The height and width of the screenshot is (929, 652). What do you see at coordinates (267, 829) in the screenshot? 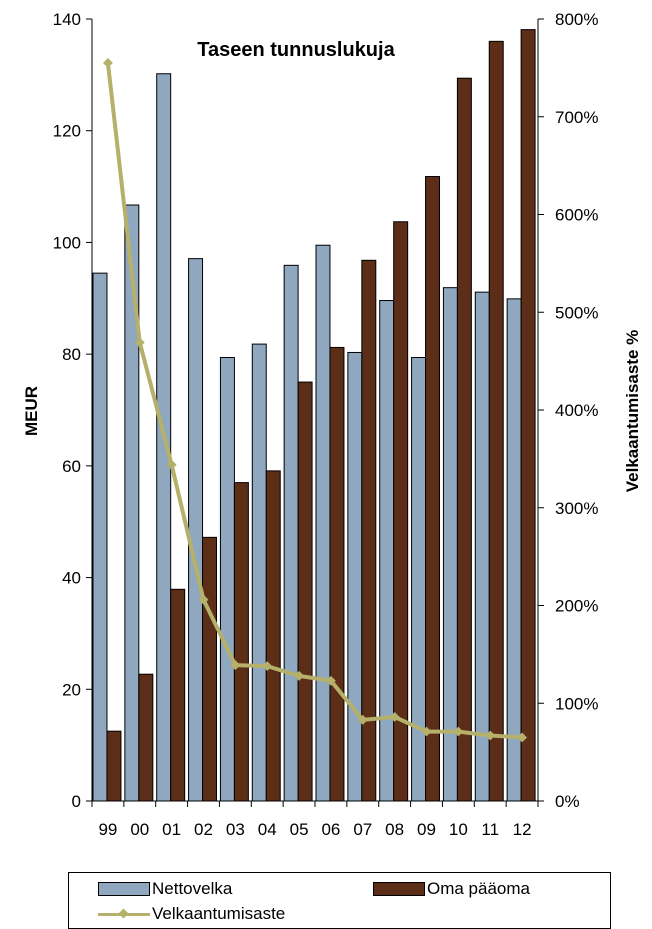
I see `x-tick-label: 04` at bounding box center [267, 829].